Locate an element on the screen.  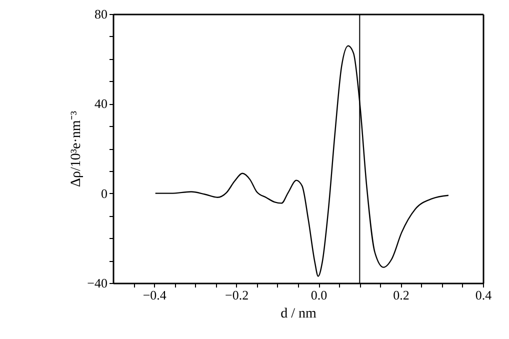
y-tick-label: 80 is located at coordinates (101, 14).